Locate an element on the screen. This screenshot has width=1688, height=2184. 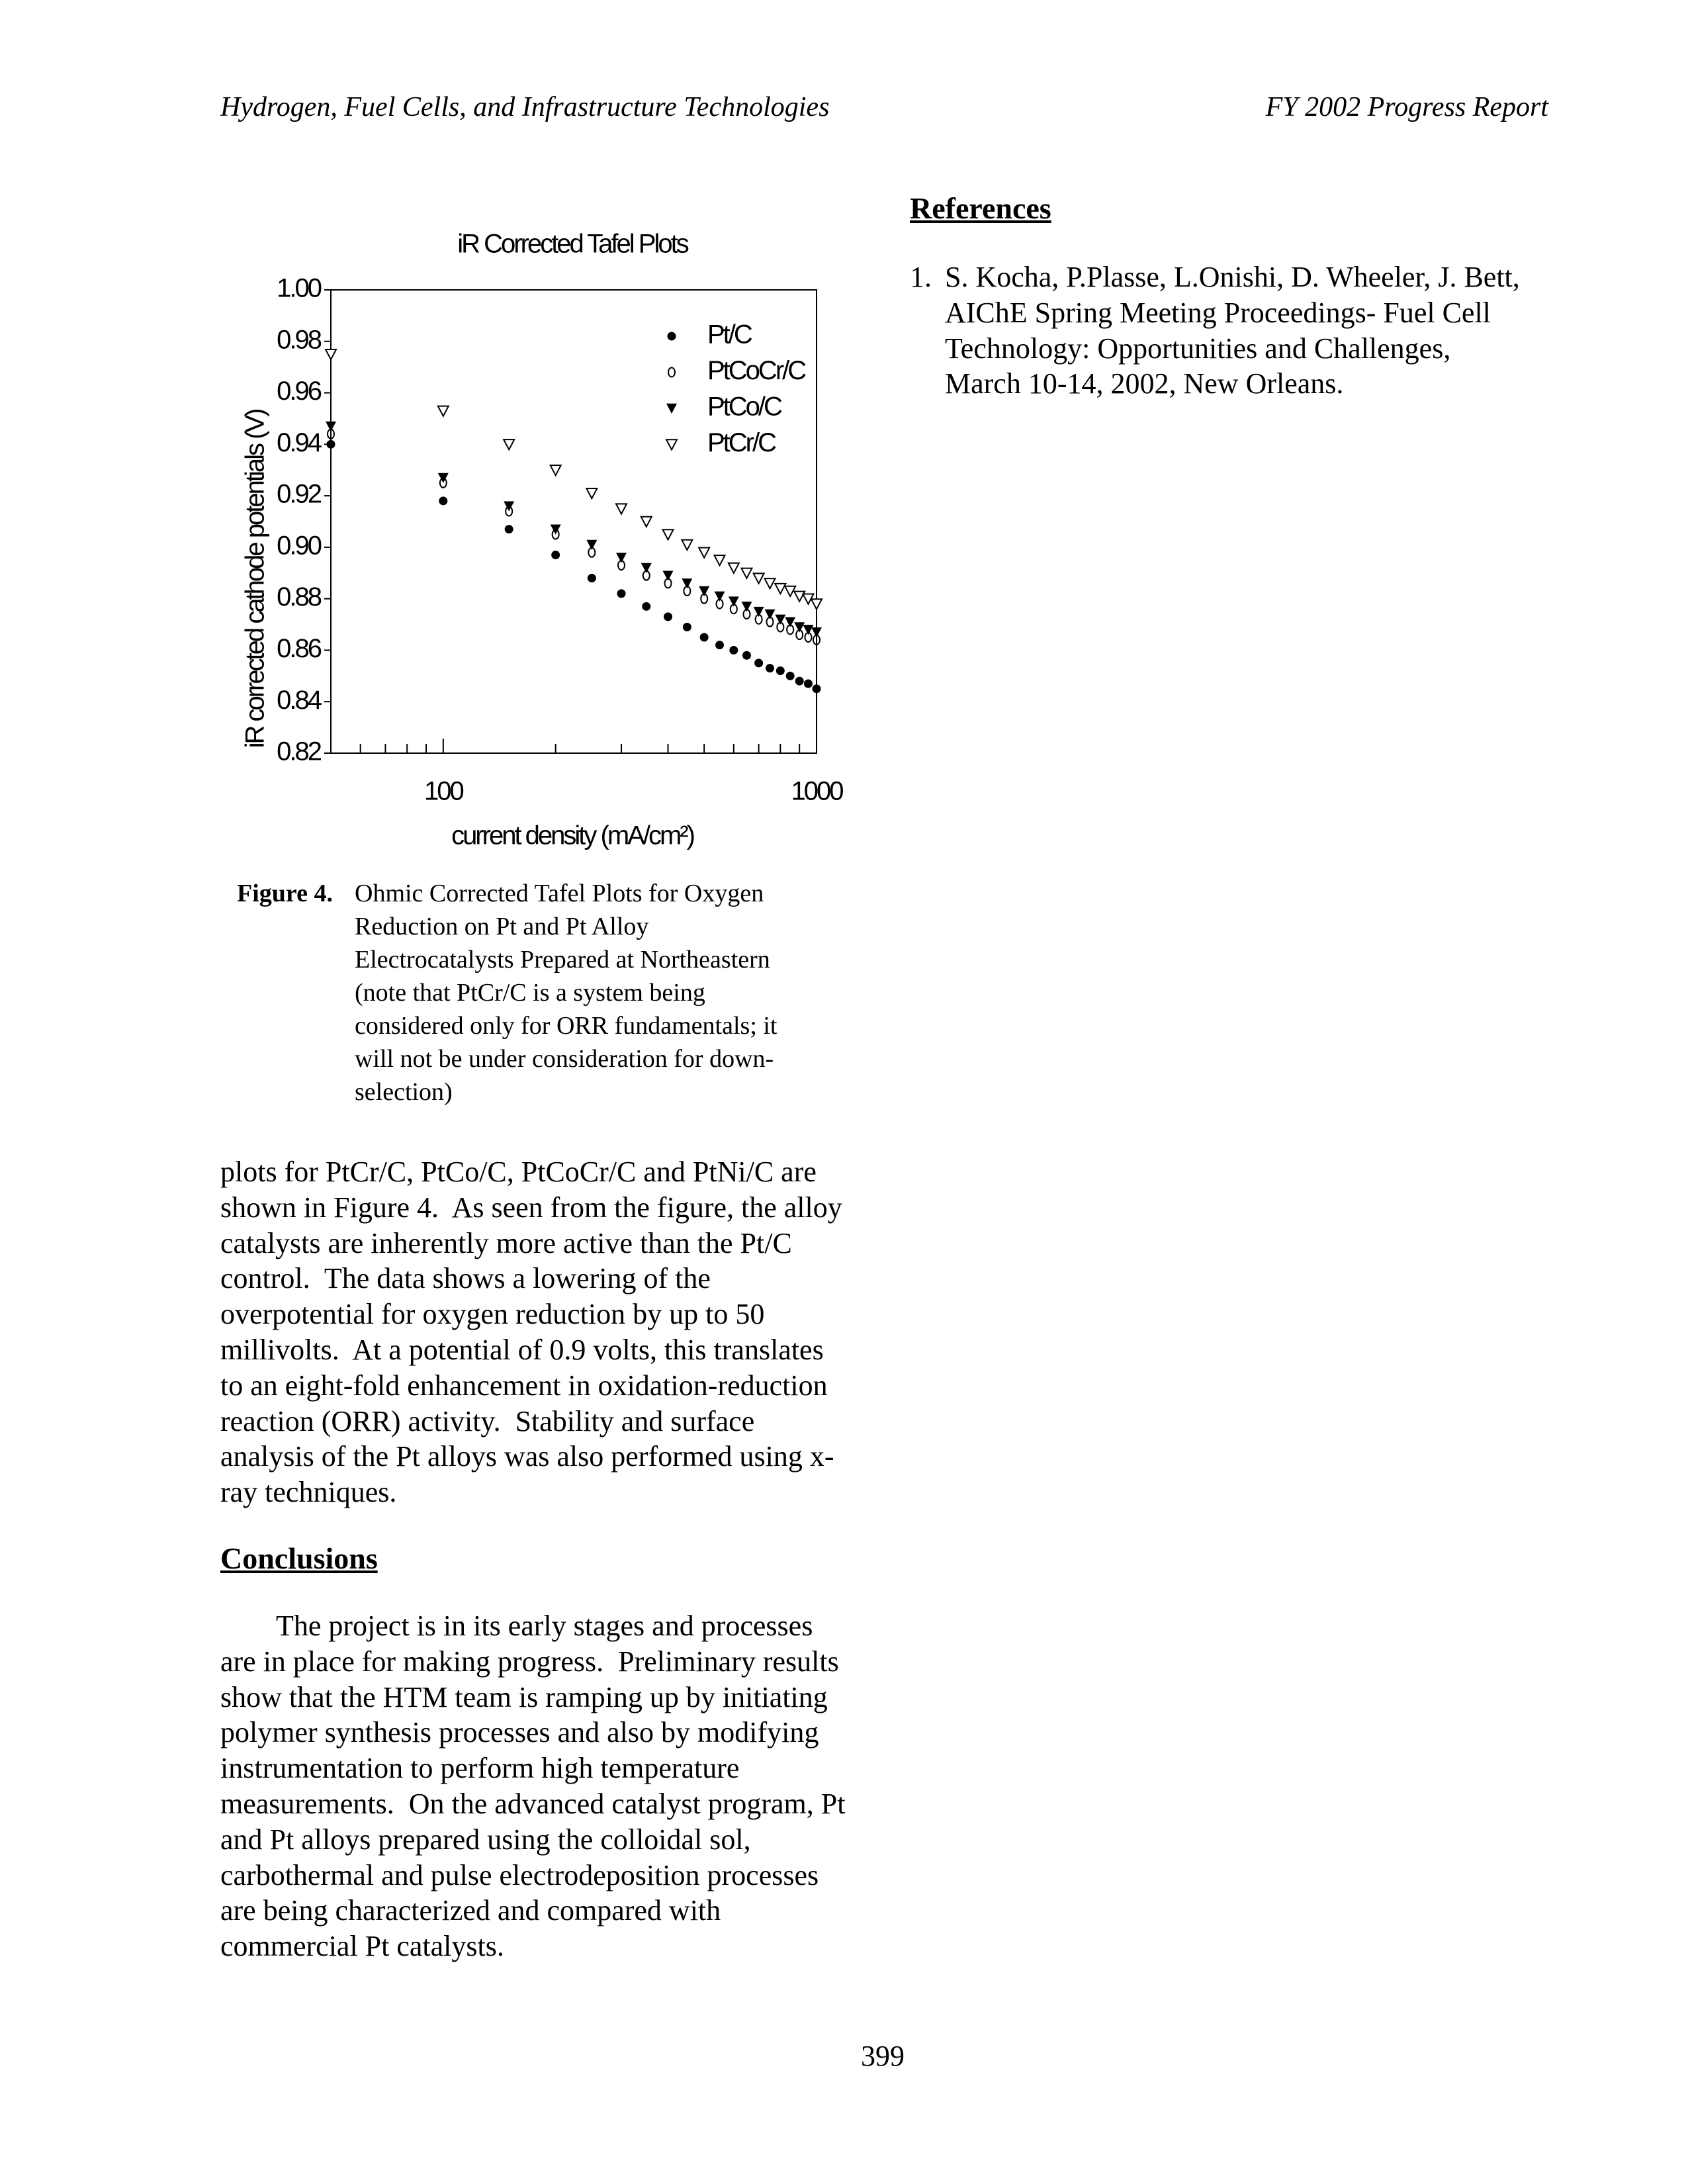
y-tick-label: 0.96 is located at coordinates (299, 392).